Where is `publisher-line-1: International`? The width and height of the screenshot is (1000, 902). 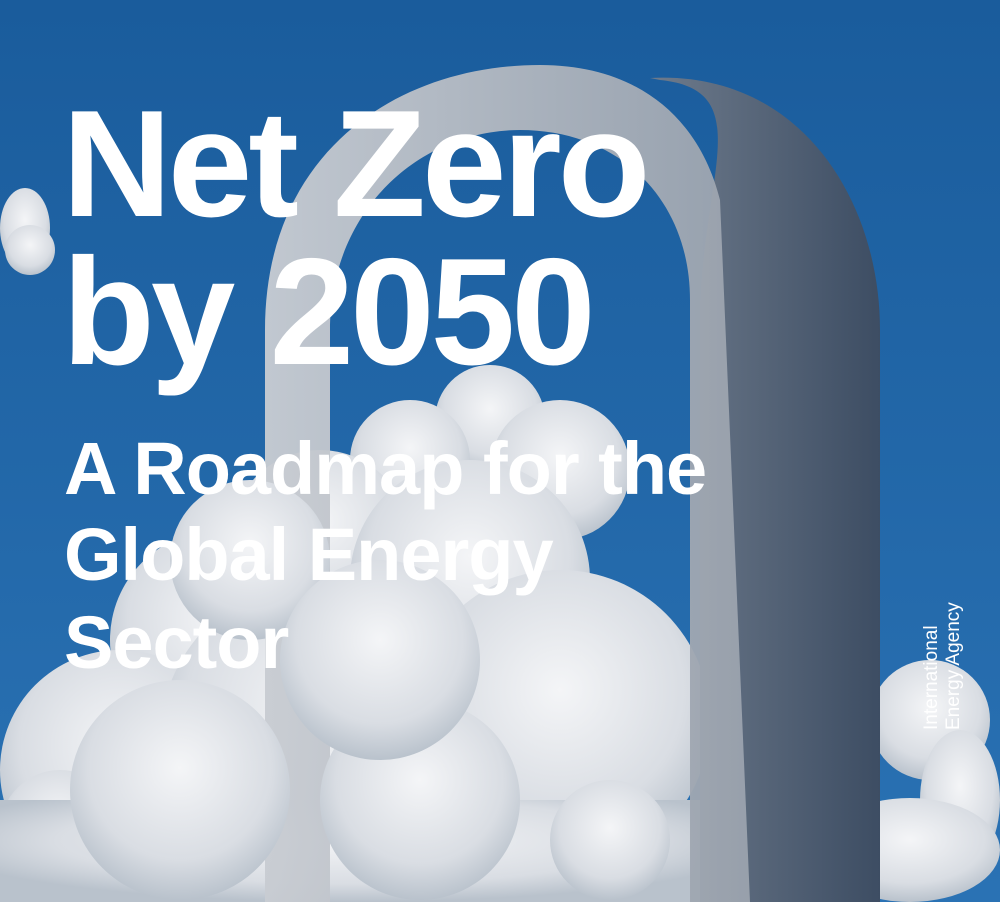
publisher-line-1: International is located at coordinates (931, 677).